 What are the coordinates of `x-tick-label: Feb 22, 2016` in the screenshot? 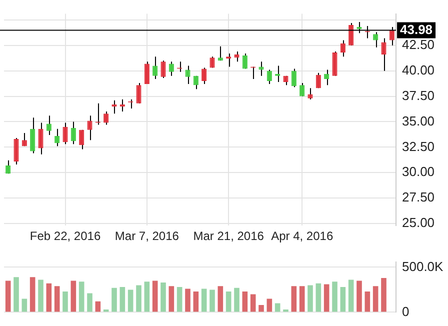 It's located at (65, 236).